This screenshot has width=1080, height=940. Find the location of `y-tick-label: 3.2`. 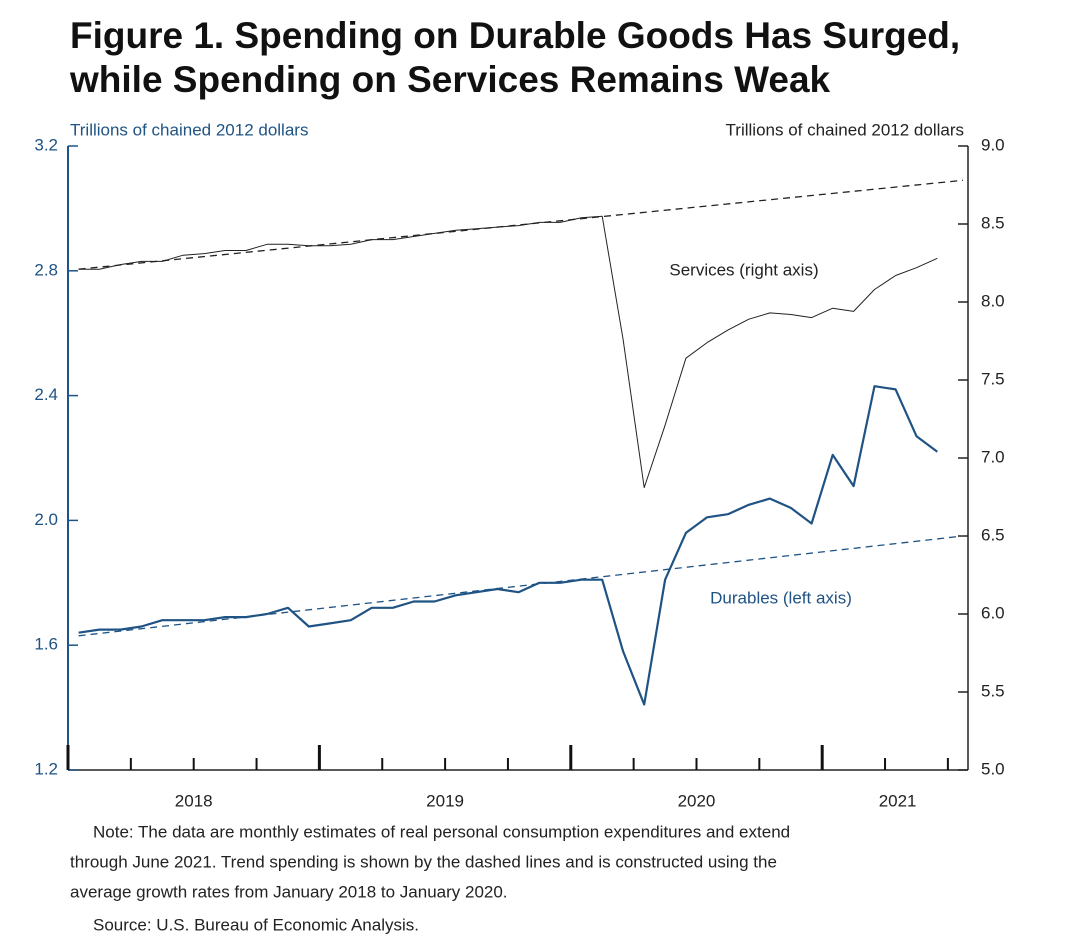

y-tick-label: 3.2 is located at coordinates (46, 144).